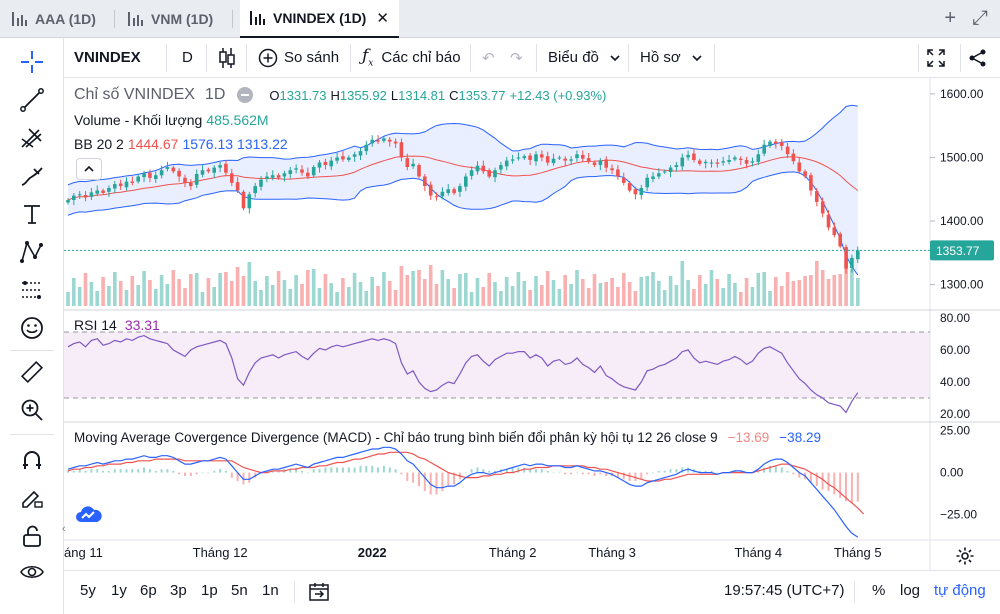  I want to click on macd-series, so click(466, 492).